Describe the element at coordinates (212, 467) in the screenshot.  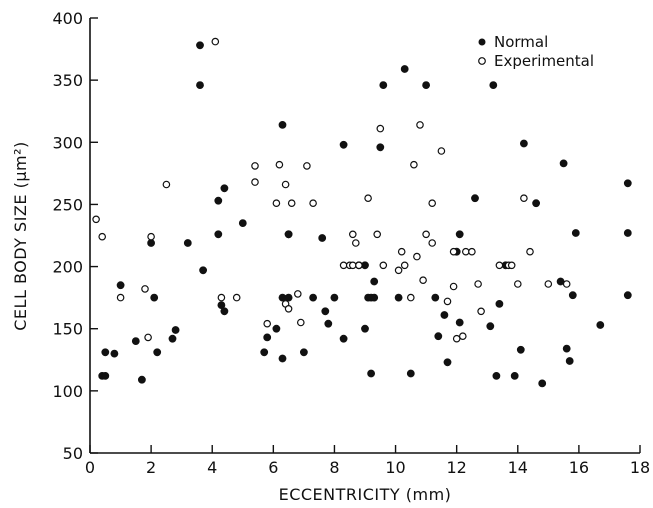
I see `x-tick-label: 4` at that location.